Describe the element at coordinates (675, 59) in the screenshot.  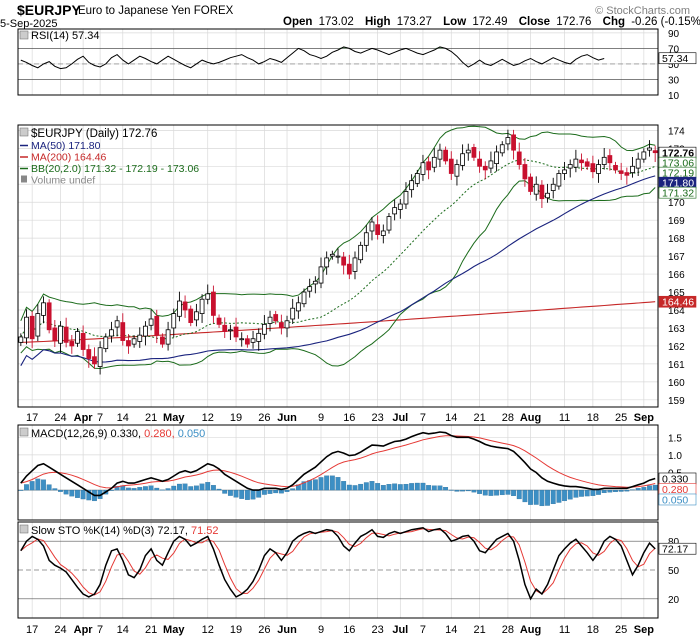
I see `rsi-current-tag: 57.34` at that location.